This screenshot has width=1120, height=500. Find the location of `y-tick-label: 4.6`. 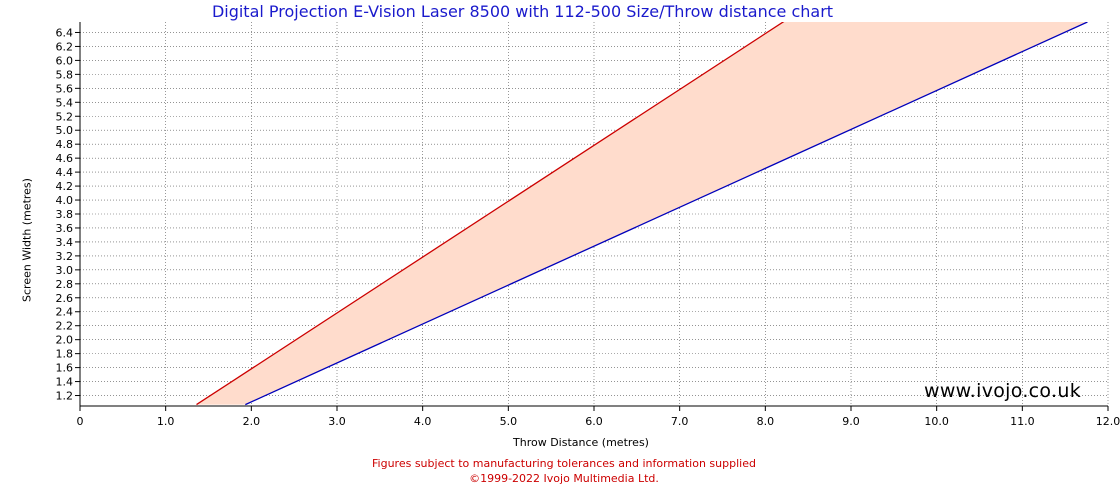

y-tick-label: 4.6 is located at coordinates (65, 158).